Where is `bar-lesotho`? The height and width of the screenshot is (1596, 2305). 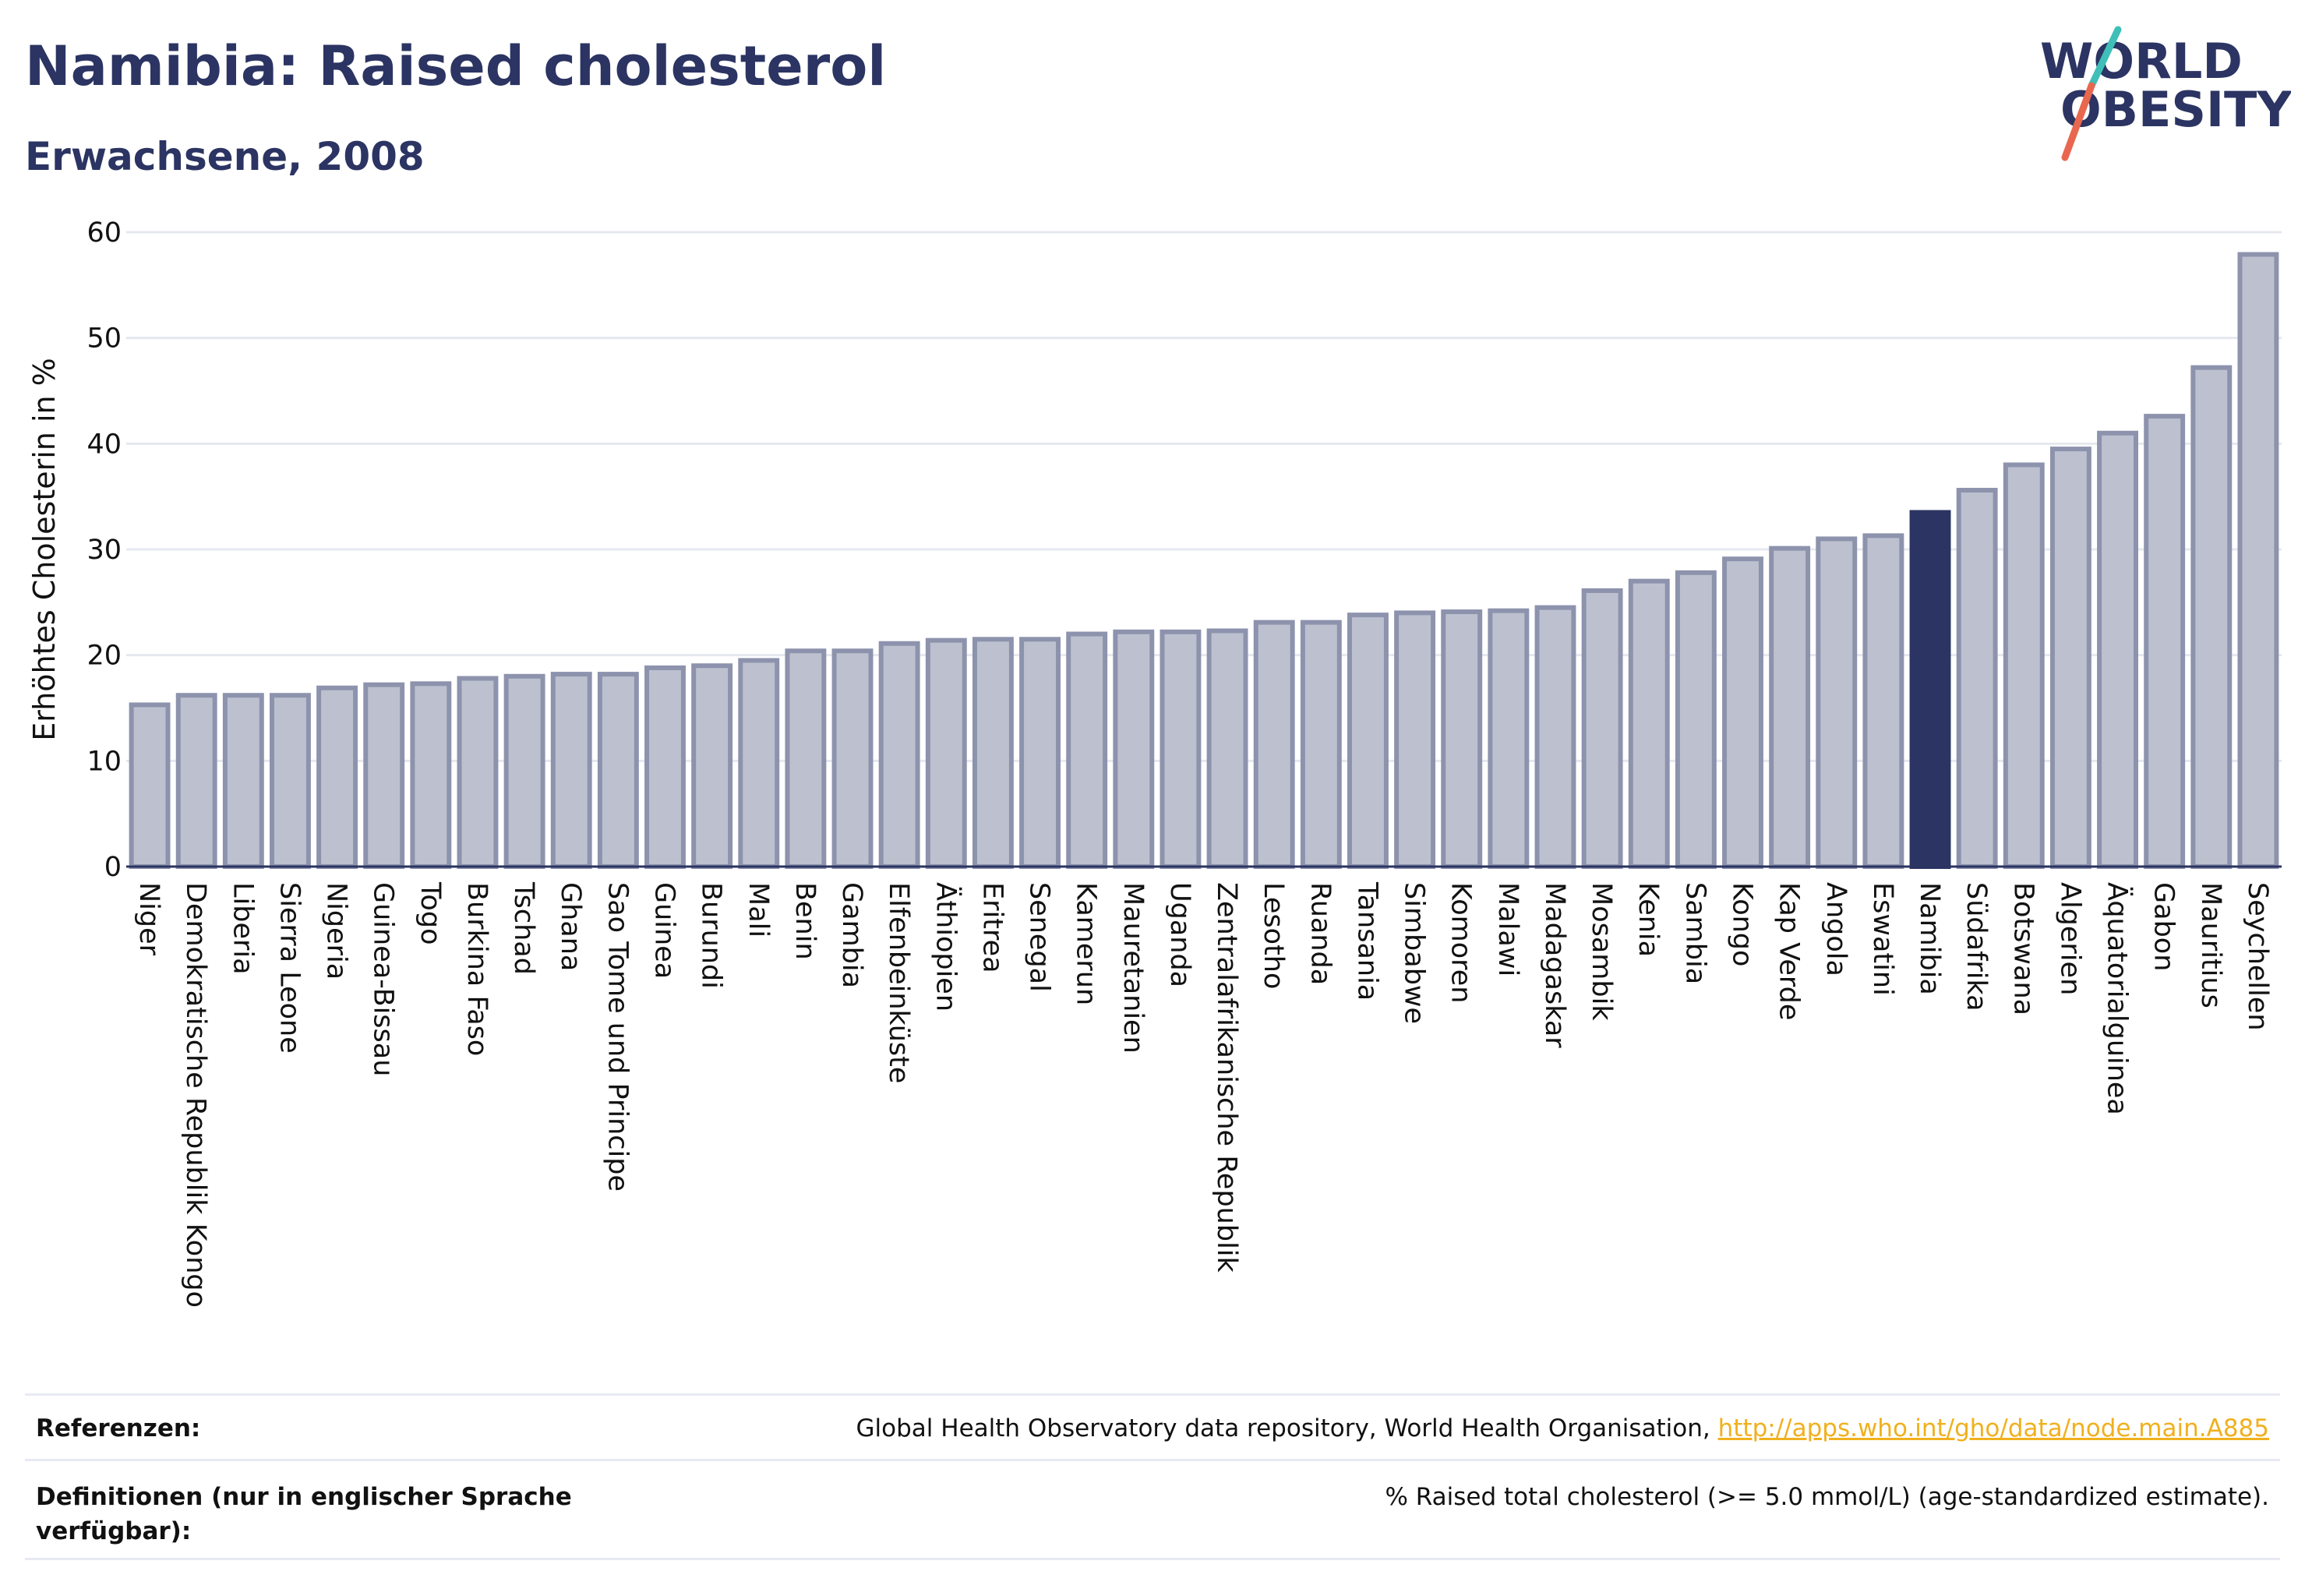
bar-lesotho is located at coordinates (1274, 744).